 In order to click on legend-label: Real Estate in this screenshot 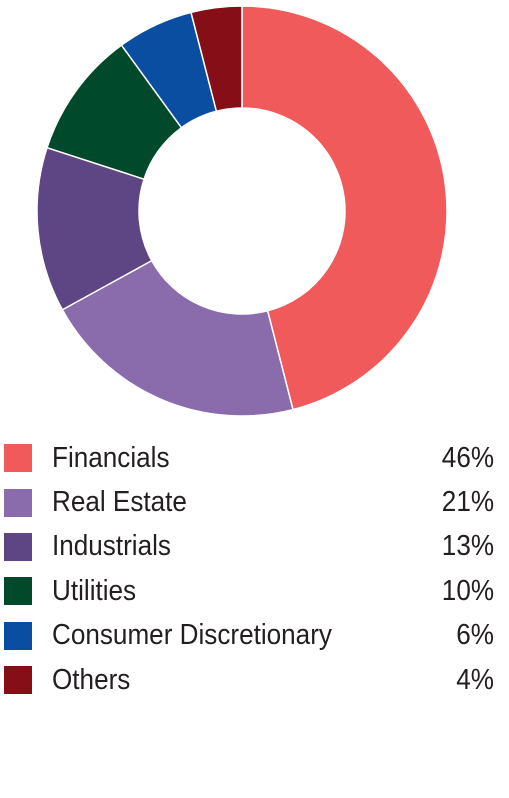, I will do `click(119, 502)`.